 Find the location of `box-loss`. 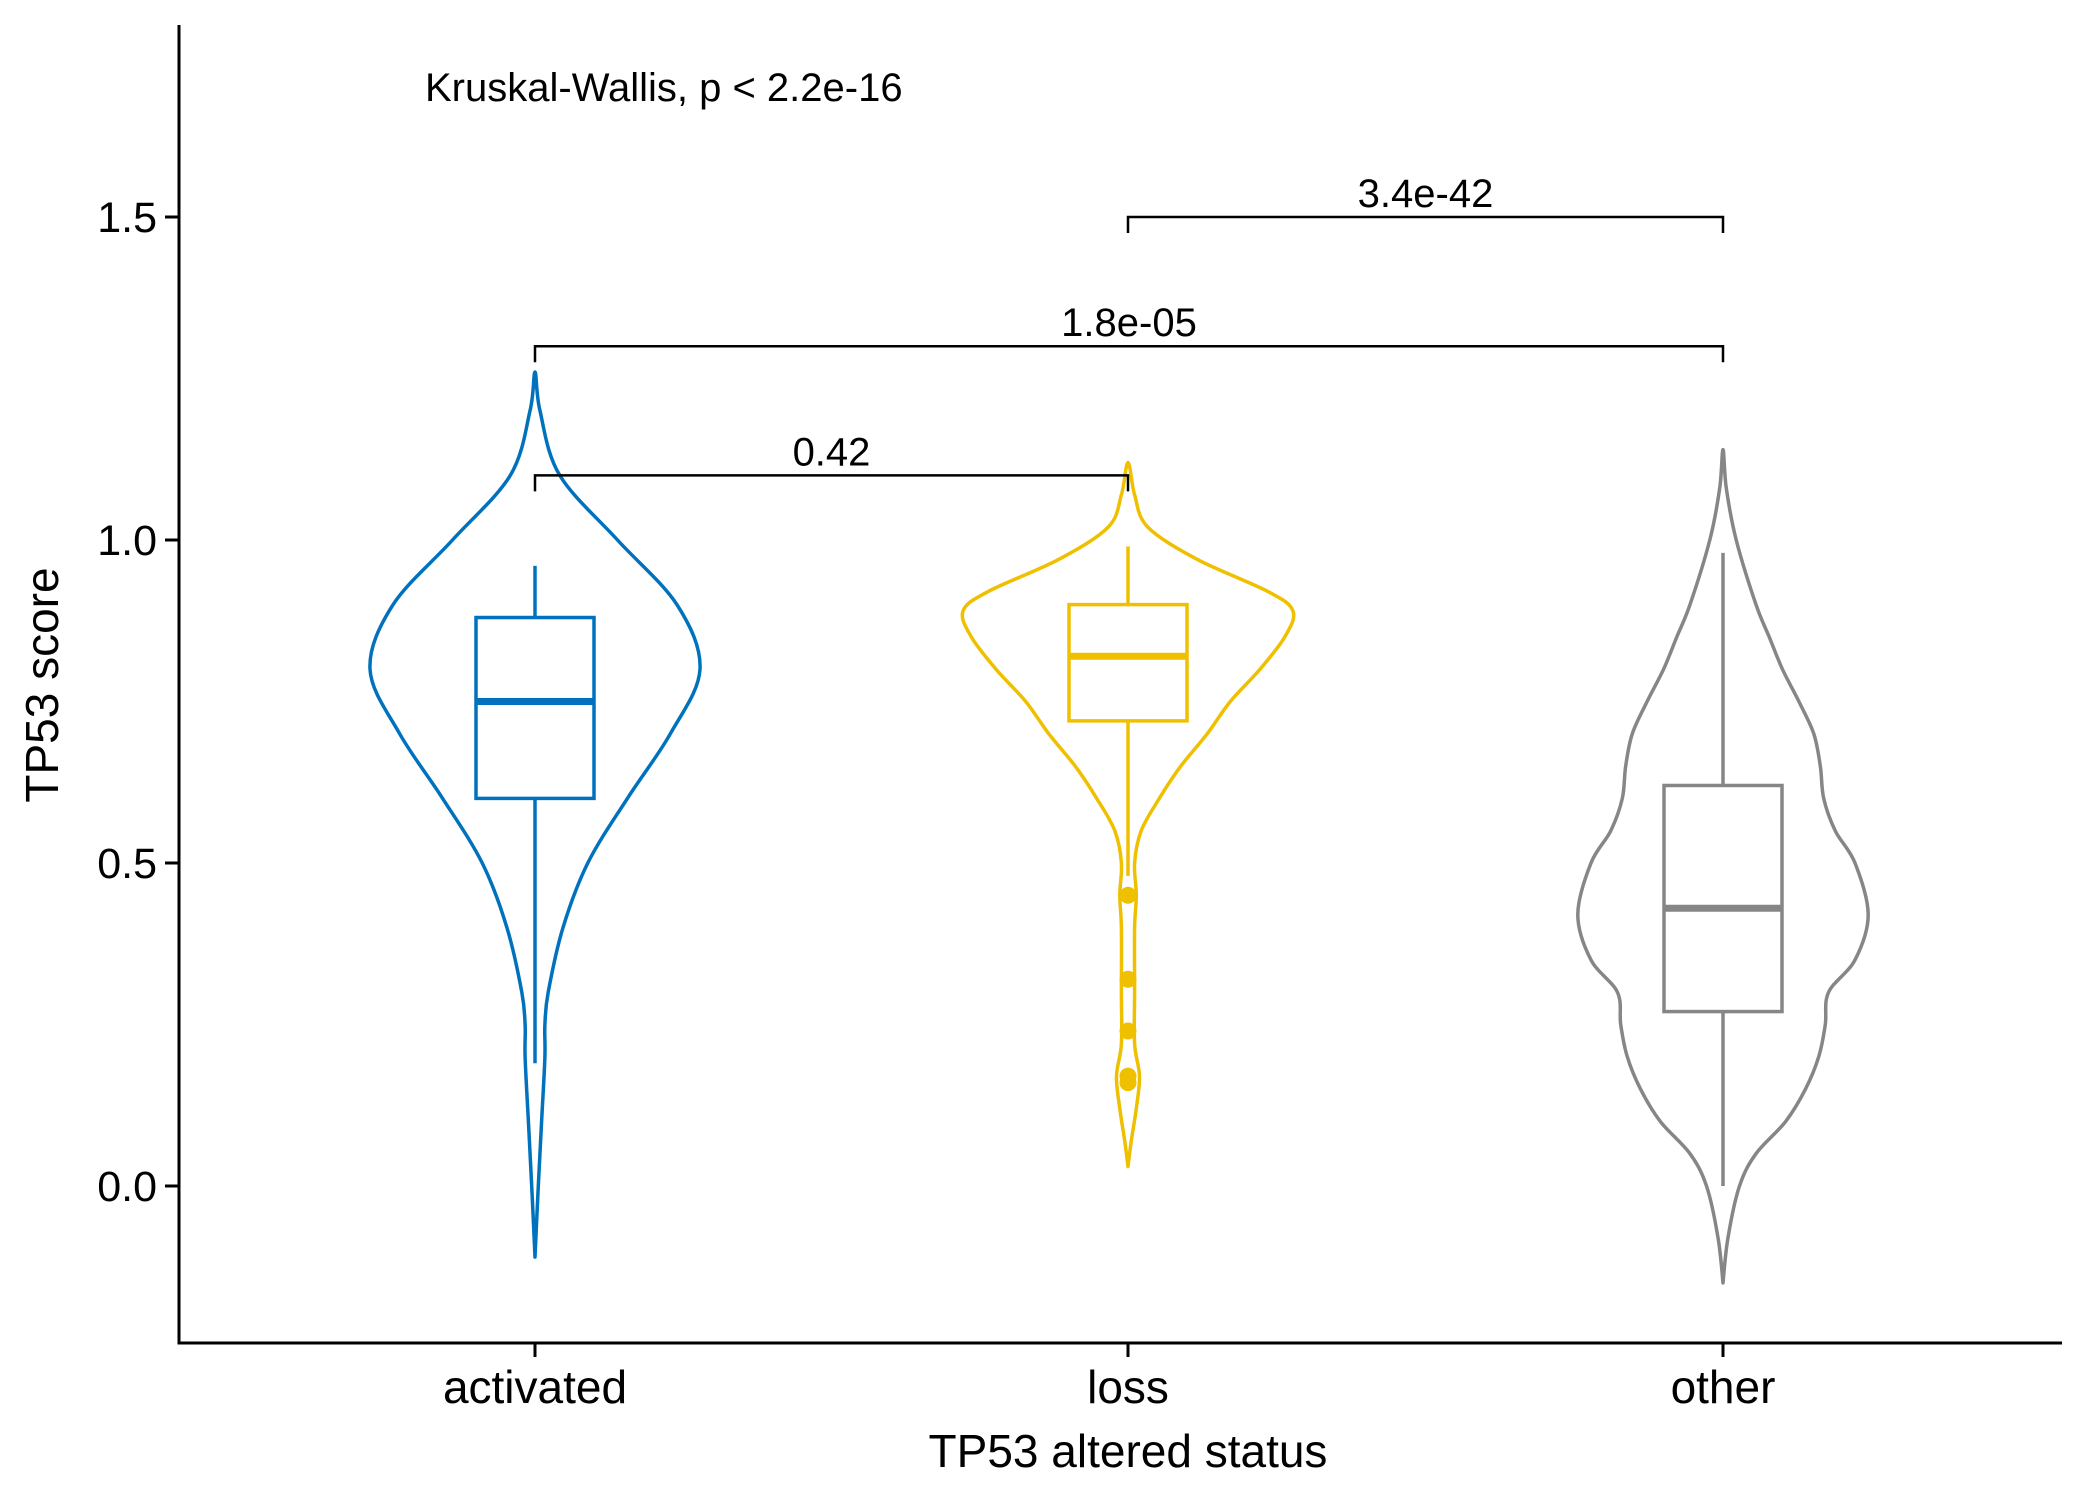

box-loss is located at coordinates (1128, 662).